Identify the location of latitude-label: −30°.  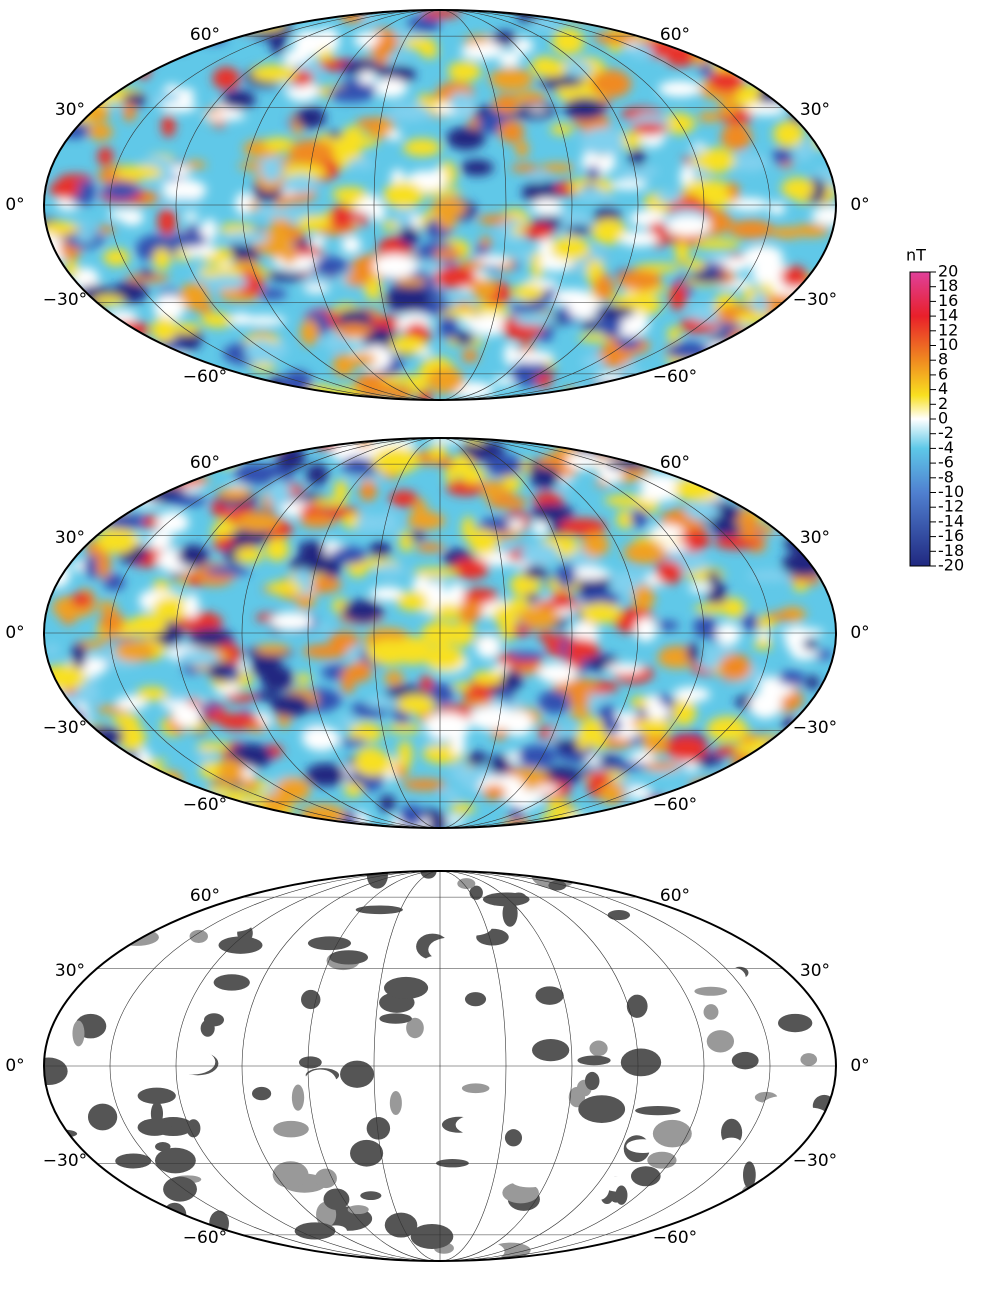
(815, 728).